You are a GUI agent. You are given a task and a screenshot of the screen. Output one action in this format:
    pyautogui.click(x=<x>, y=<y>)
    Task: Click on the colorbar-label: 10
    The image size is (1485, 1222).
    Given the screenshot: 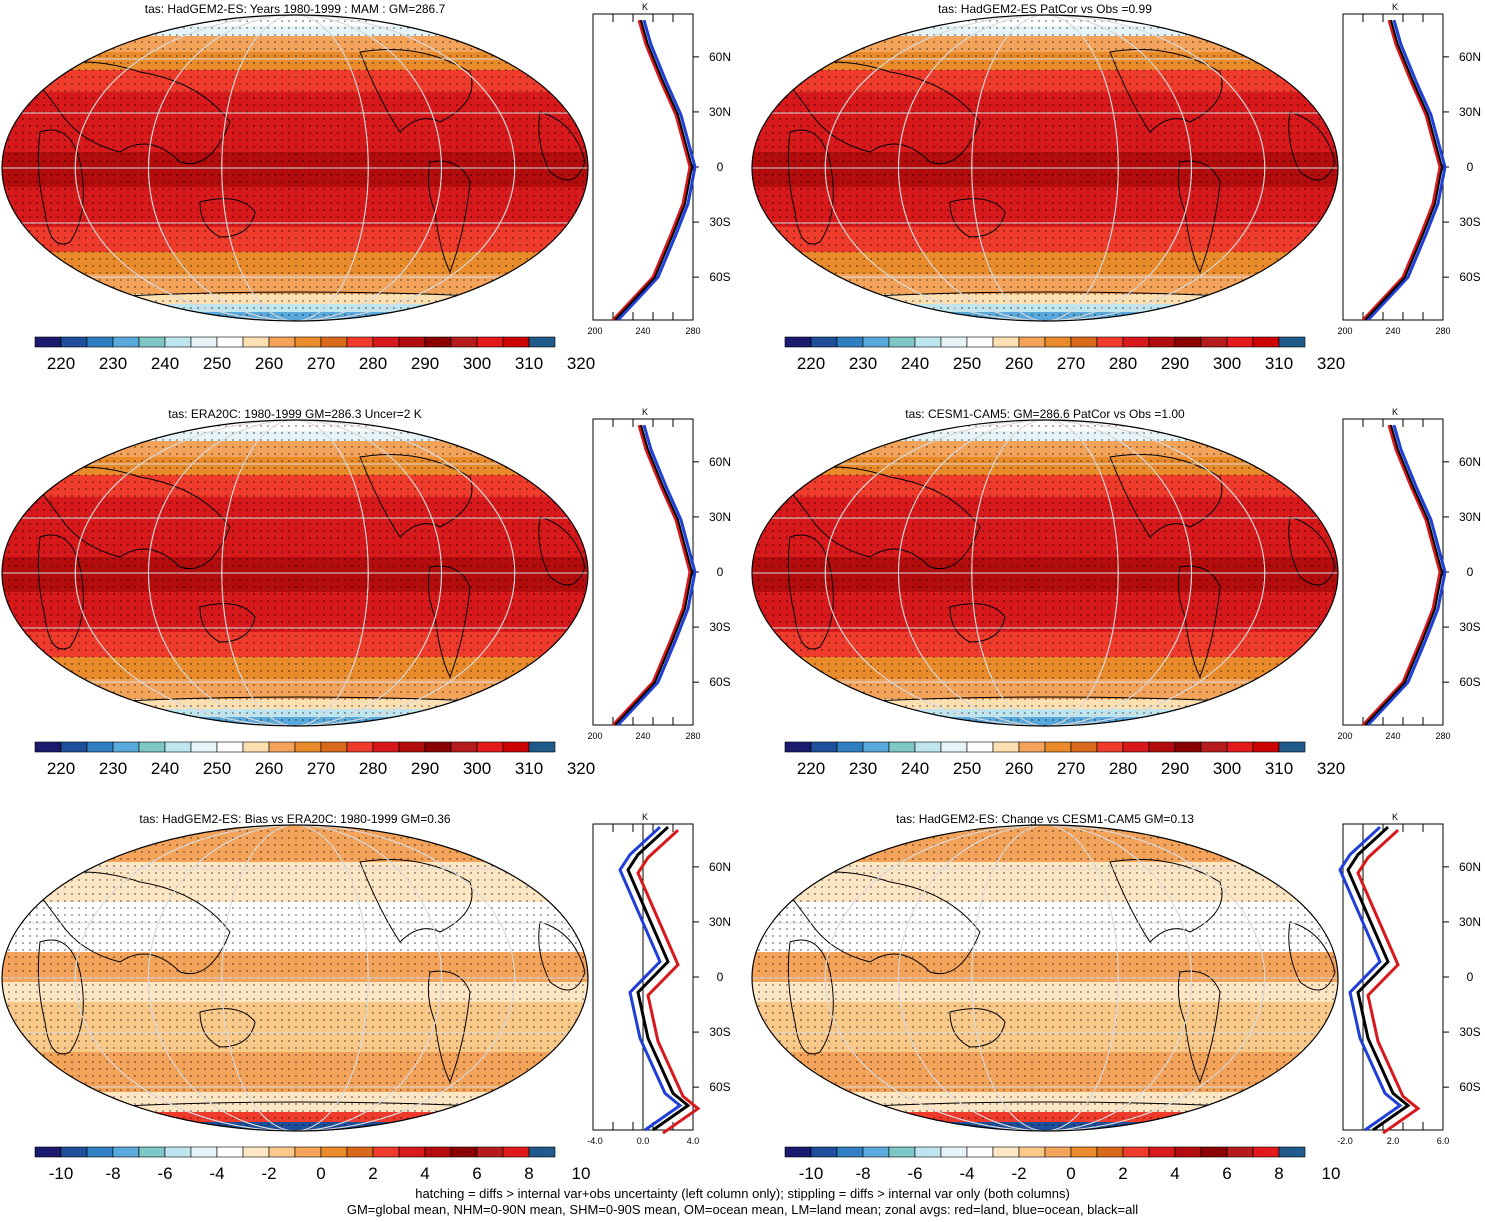 What is the action you would take?
    pyautogui.click(x=1331, y=1173)
    